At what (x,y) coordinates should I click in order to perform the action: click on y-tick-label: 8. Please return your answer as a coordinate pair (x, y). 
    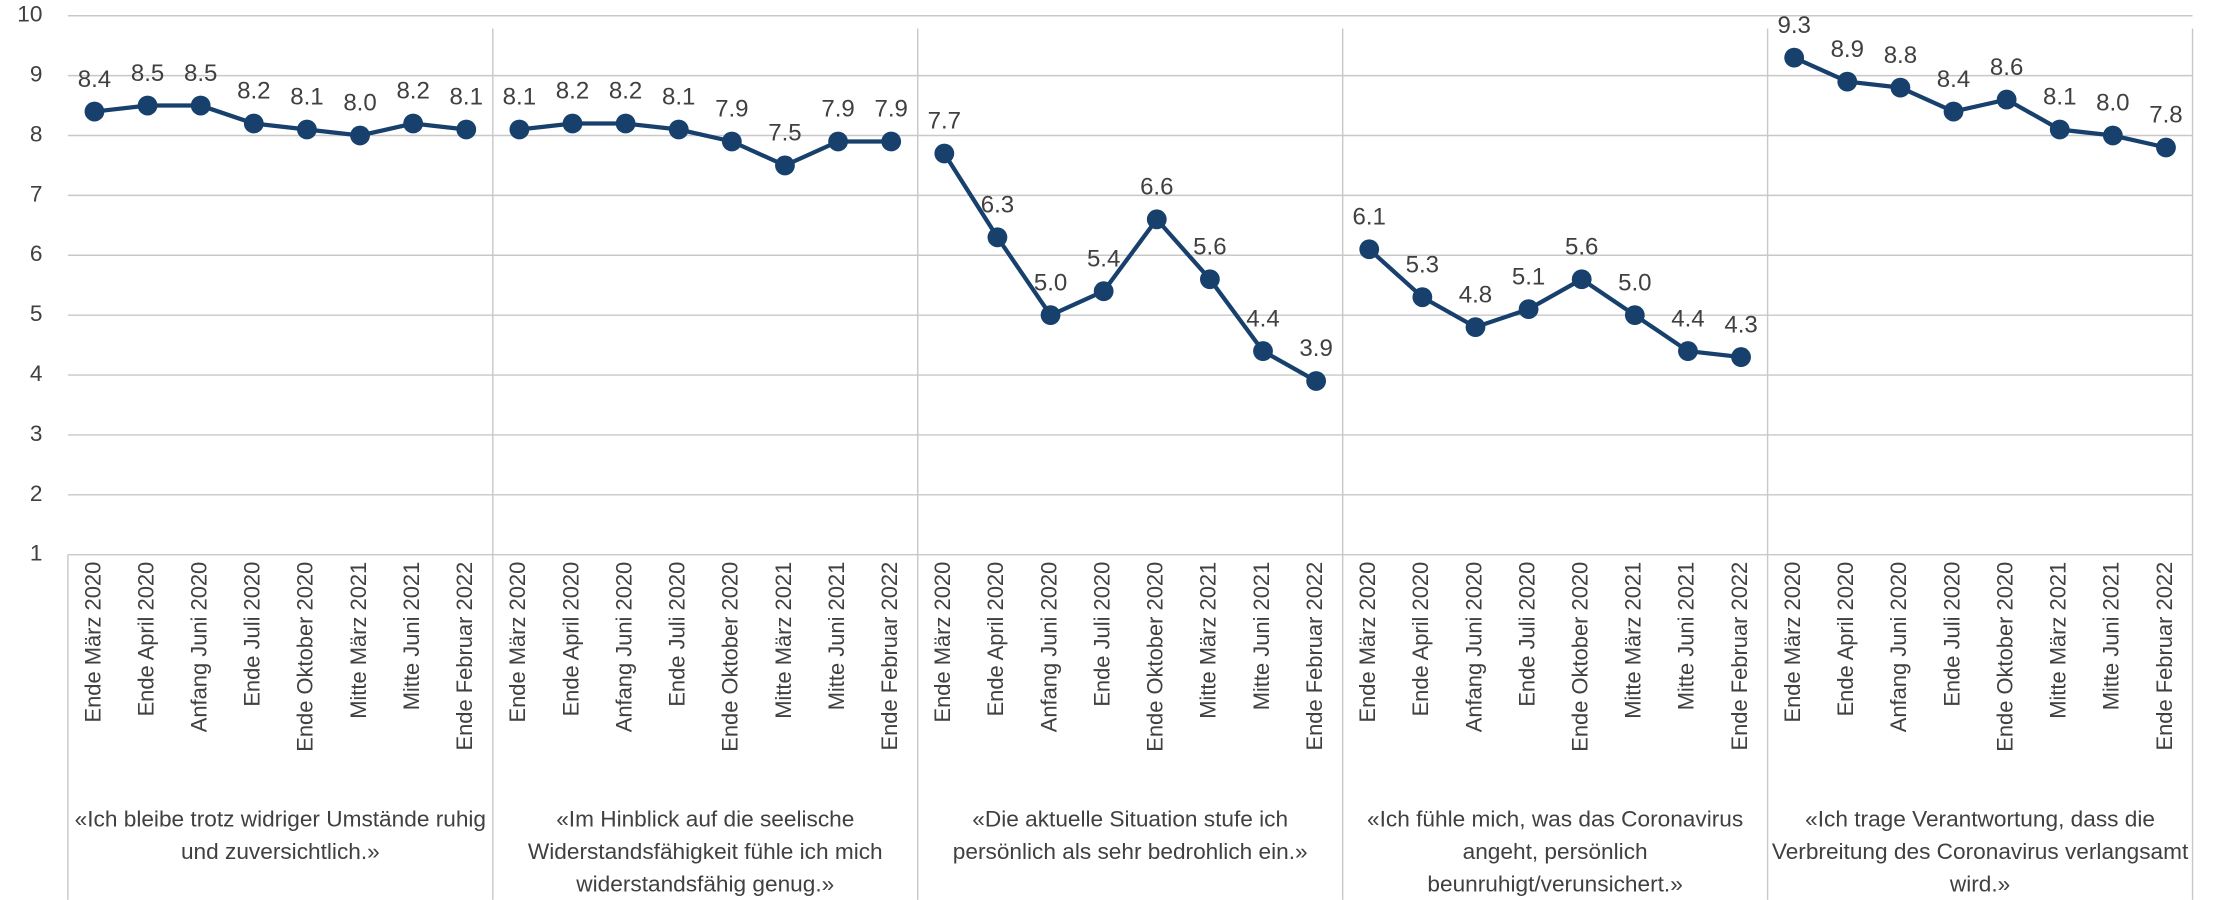
    Looking at the image, I should click on (36, 133).